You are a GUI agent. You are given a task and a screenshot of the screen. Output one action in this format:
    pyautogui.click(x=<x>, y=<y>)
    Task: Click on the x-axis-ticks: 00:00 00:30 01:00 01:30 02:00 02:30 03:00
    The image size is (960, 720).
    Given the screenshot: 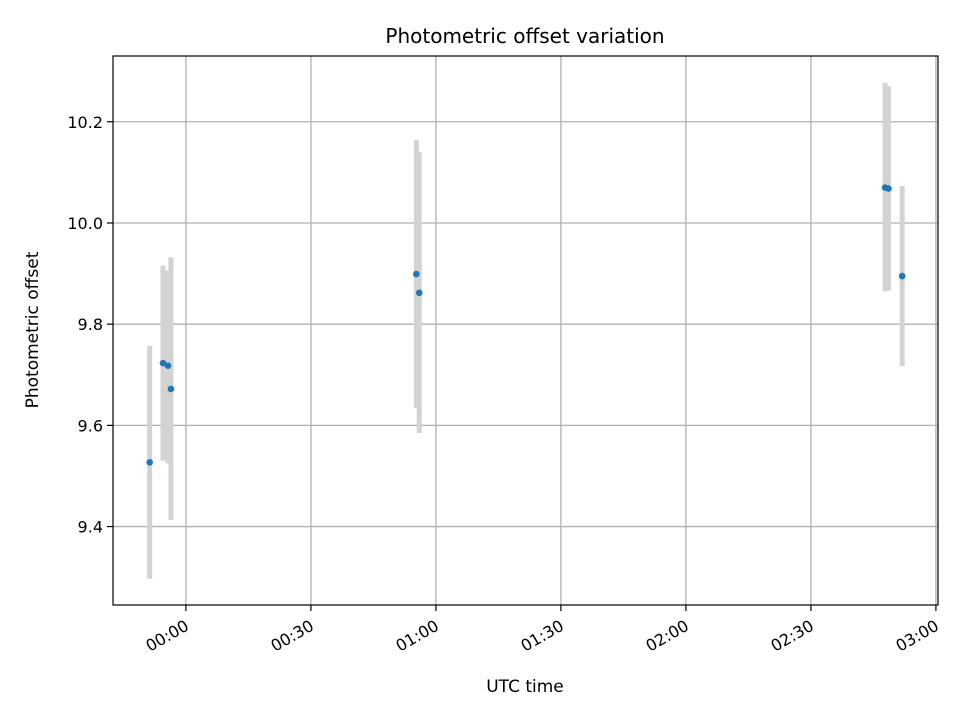 What is the action you would take?
    pyautogui.click(x=542, y=630)
    